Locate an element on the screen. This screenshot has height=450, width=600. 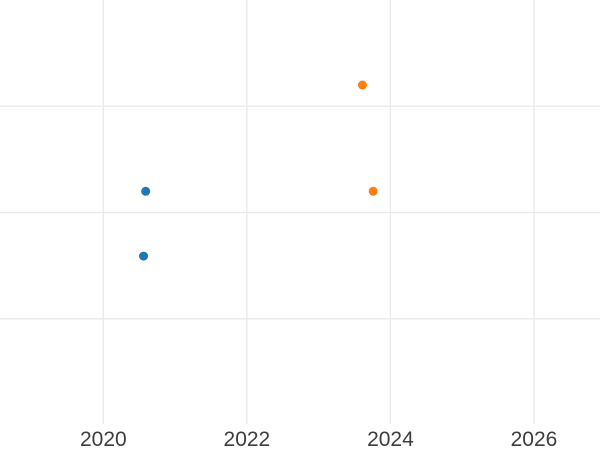
x-tick-label: 2026 is located at coordinates (534, 439).